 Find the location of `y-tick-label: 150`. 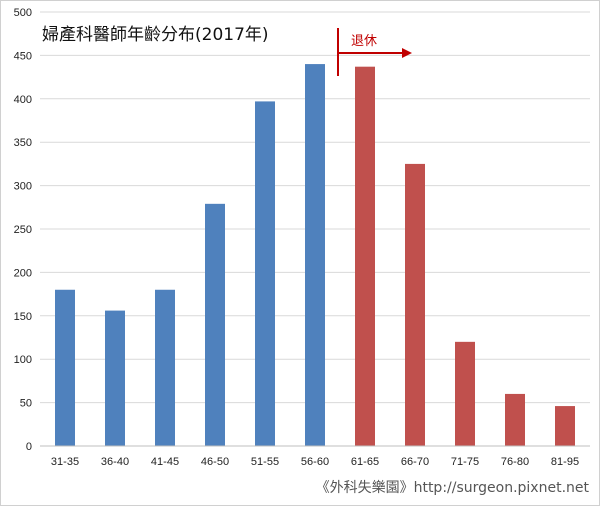

y-tick-label: 150 is located at coordinates (23, 317).